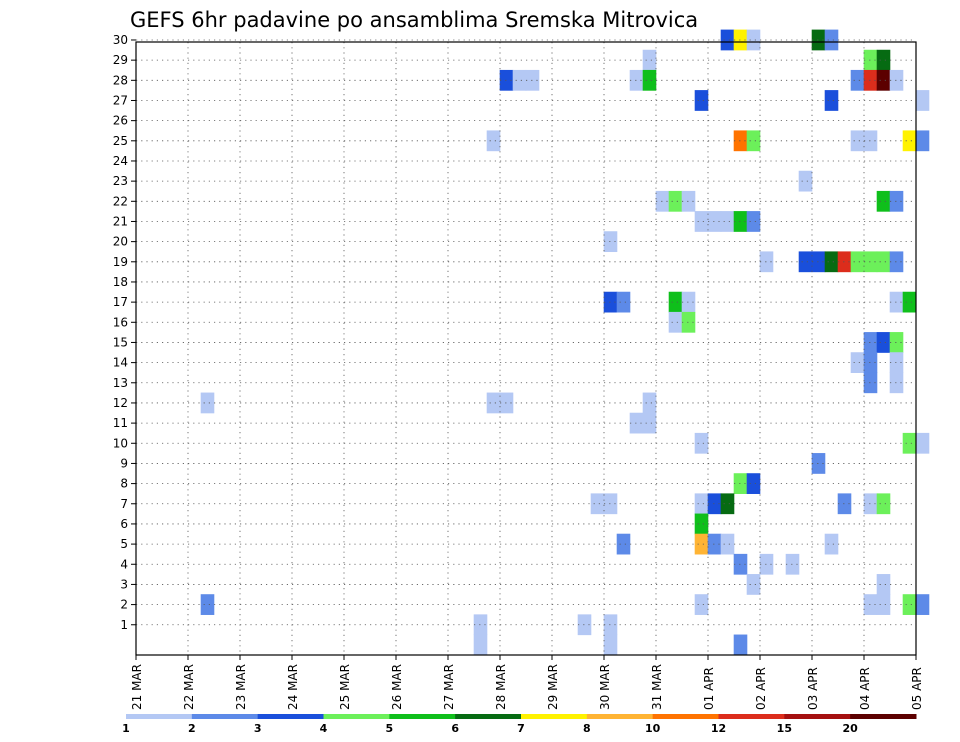 The image size is (960, 742). What do you see at coordinates (124, 463) in the screenshot?
I see `y-tick-label: 9` at bounding box center [124, 463].